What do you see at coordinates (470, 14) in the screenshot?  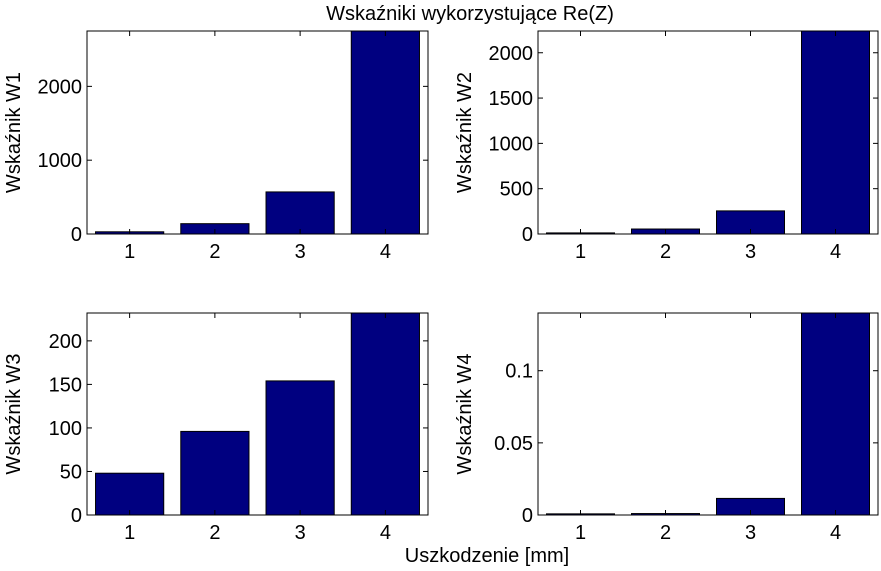 I see `figure-title: Wskaźniki wykorzystujące Re(Z)` at bounding box center [470, 14].